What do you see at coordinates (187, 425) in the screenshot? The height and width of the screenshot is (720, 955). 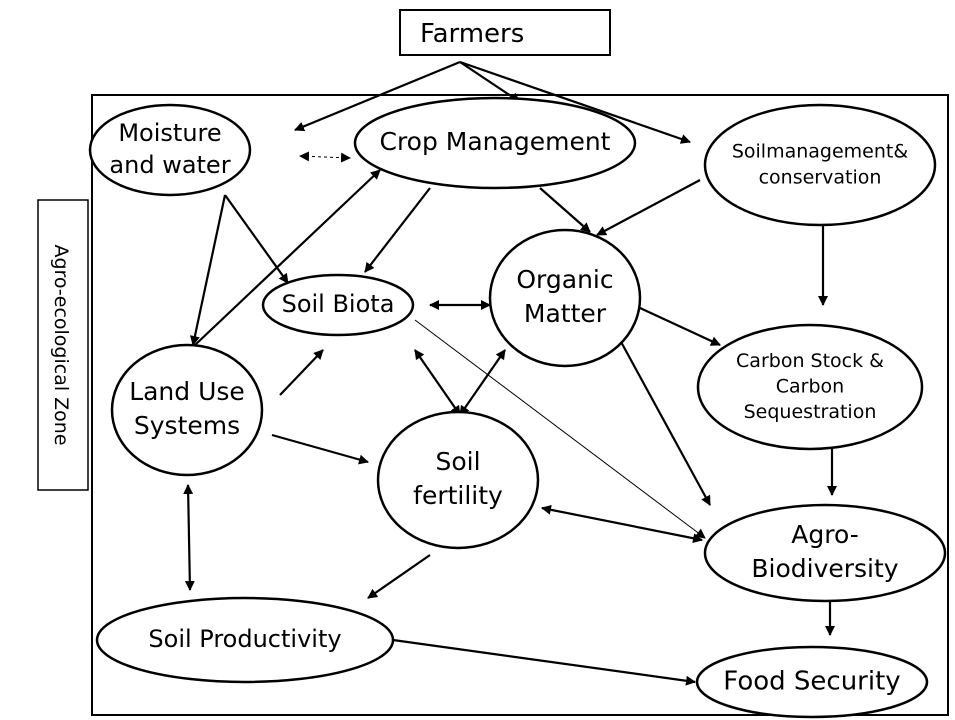 I see `node-label: Systems` at bounding box center [187, 425].